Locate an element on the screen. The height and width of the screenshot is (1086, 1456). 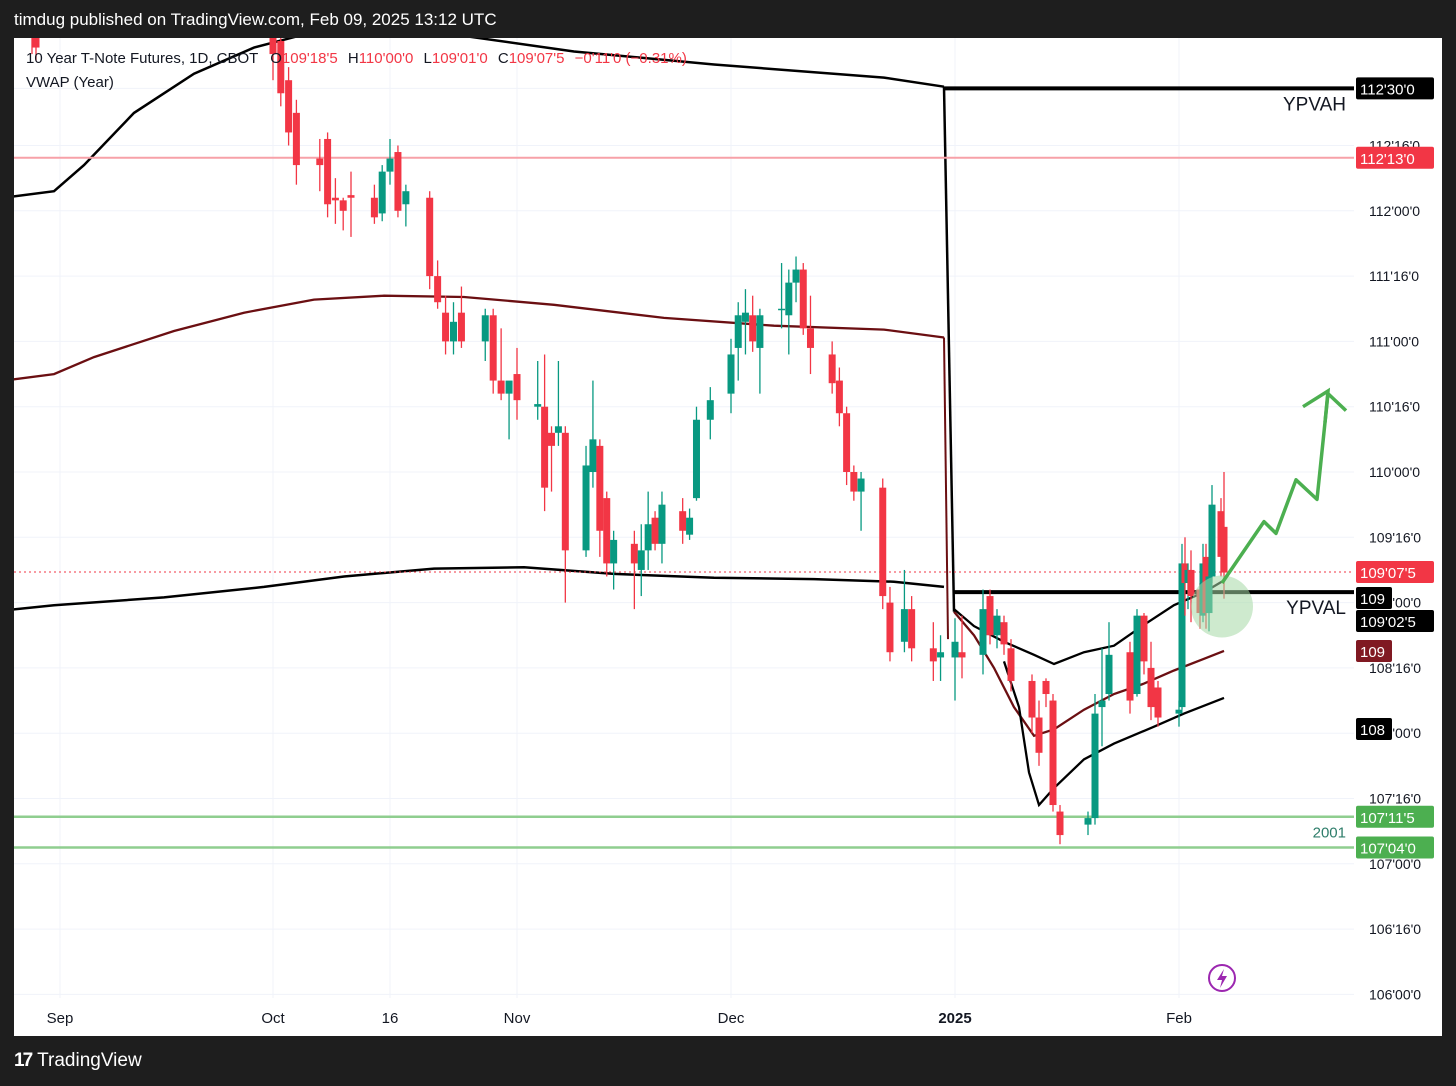
lightning-circle is located at coordinates (1222, 978).